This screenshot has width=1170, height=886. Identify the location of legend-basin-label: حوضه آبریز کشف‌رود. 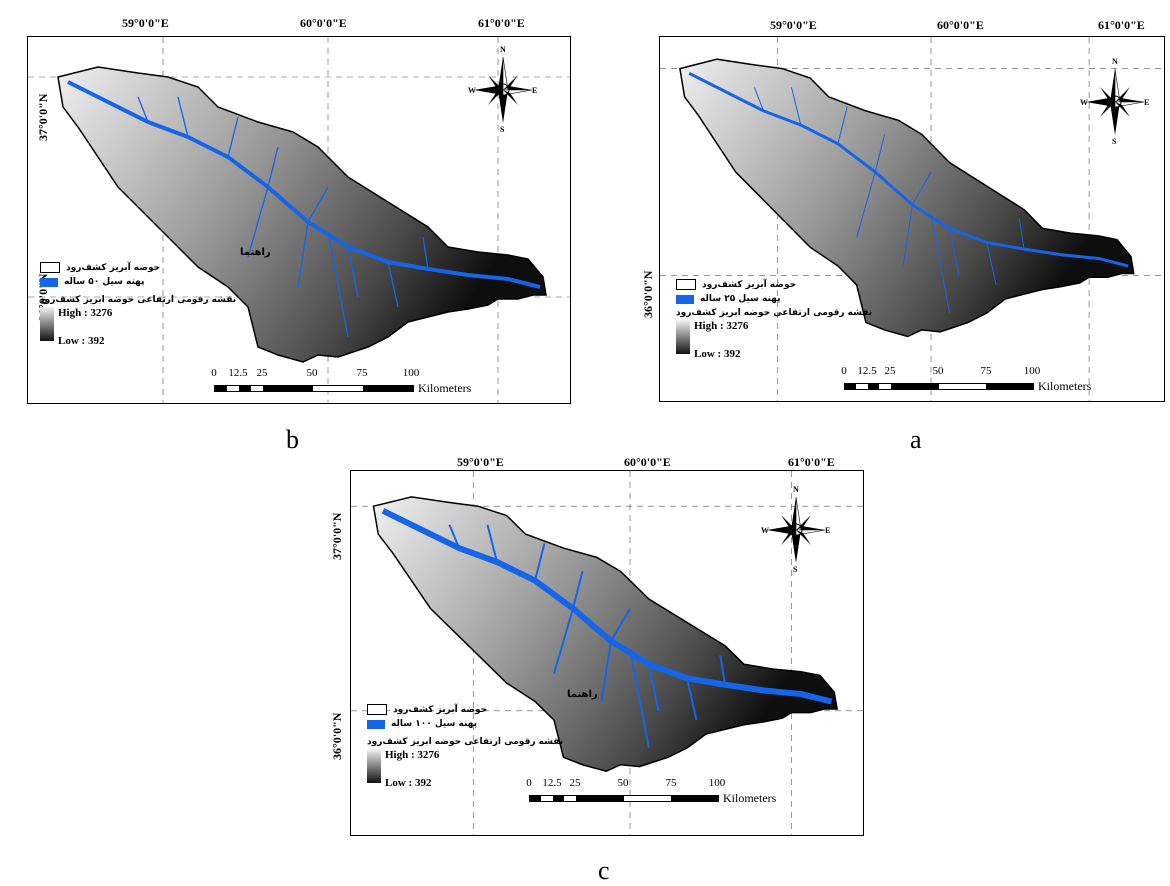
(113, 267).